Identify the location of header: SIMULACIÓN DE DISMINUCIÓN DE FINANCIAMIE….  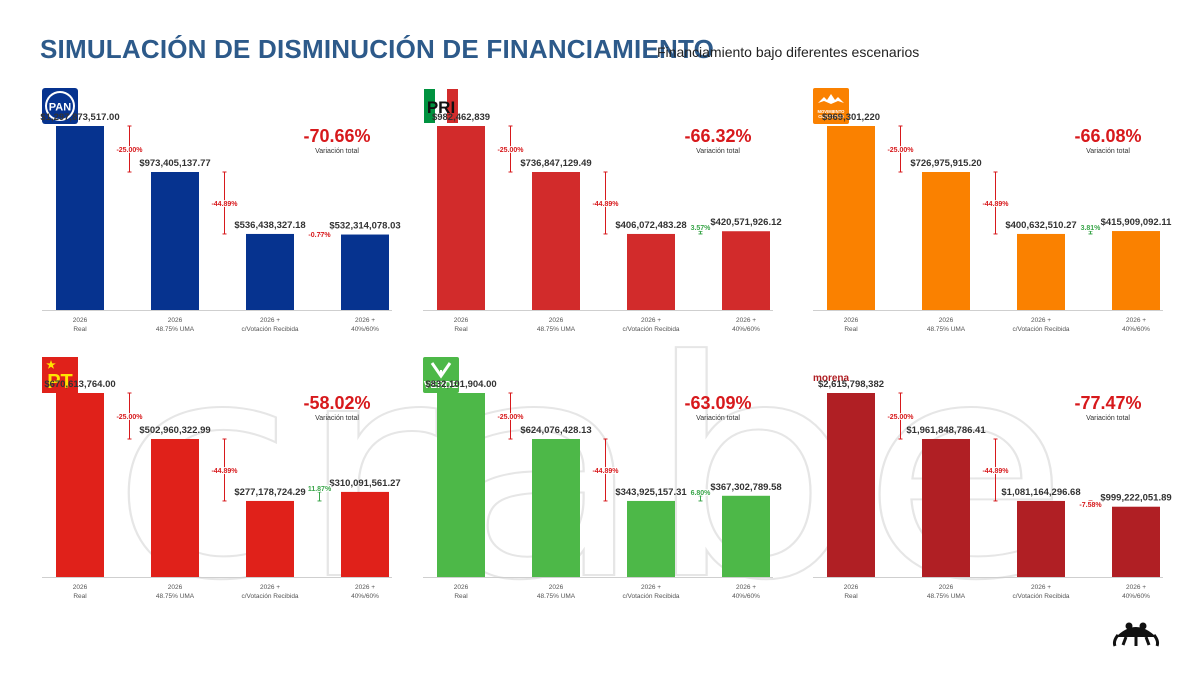
(605, 50).